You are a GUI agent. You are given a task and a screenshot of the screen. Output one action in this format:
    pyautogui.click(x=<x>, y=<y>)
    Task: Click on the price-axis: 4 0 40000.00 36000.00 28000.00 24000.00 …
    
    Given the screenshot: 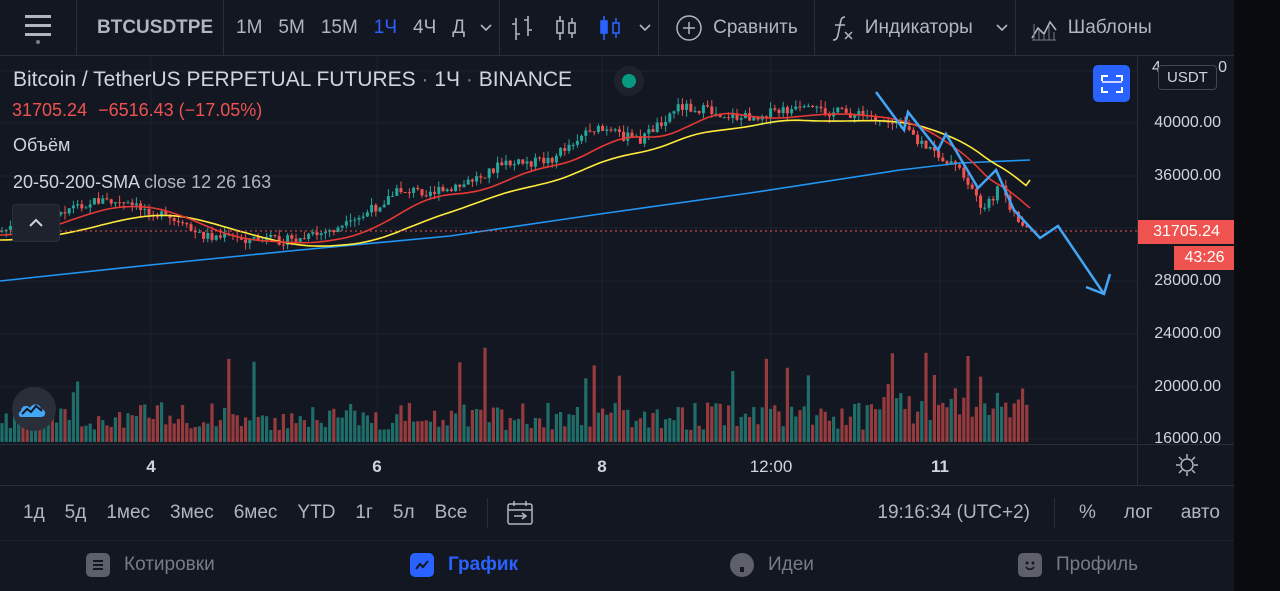 What is the action you would take?
    pyautogui.click(x=1185, y=251)
    